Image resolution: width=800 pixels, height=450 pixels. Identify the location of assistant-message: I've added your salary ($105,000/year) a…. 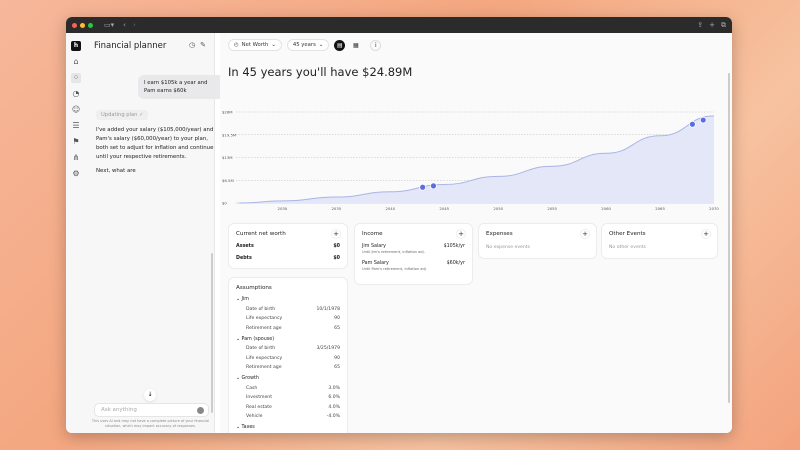
(156, 153).